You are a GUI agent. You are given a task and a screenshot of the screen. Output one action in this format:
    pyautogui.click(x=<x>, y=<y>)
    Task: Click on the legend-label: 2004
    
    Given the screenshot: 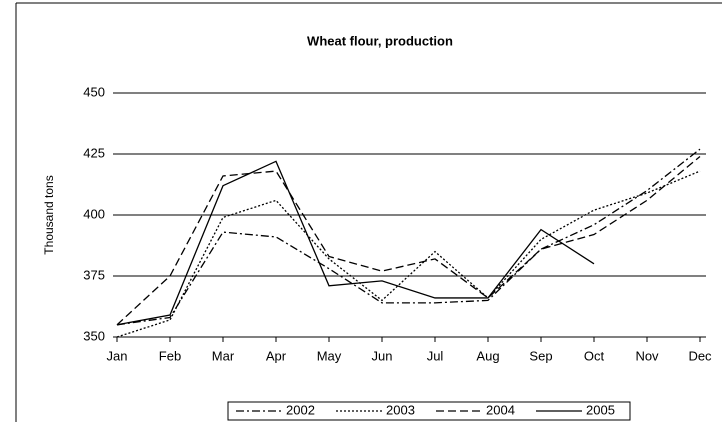 What is the action you would take?
    pyautogui.click(x=500, y=409)
    